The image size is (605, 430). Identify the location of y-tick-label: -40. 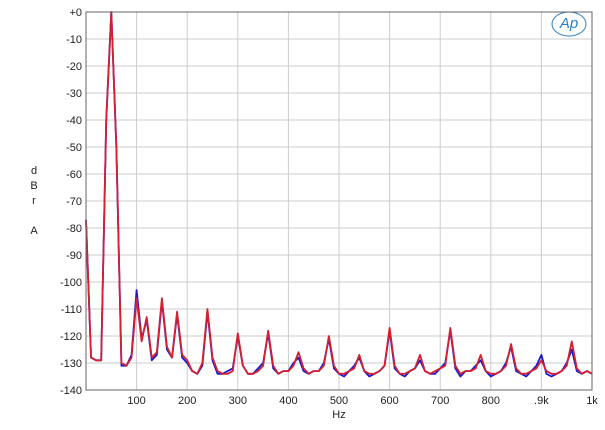
(74, 121).